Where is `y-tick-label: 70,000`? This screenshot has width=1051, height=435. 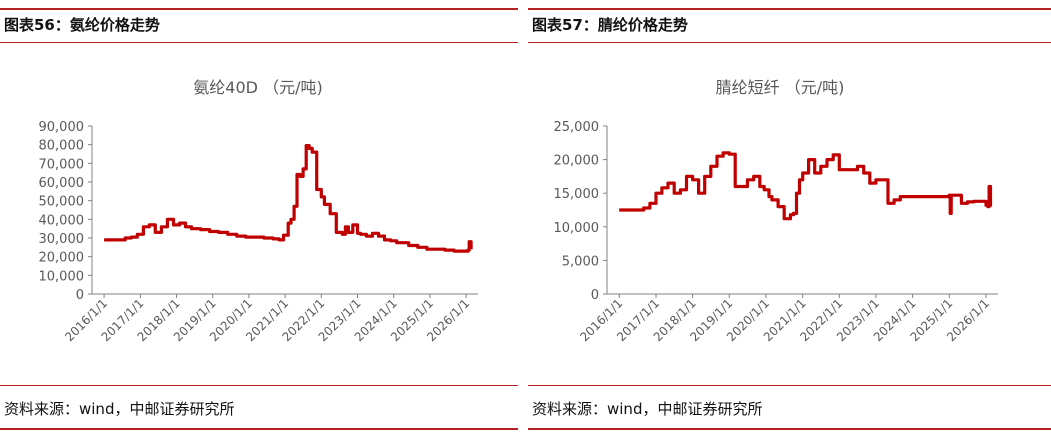
y-tick-label: 70,000 is located at coordinates (62, 164).